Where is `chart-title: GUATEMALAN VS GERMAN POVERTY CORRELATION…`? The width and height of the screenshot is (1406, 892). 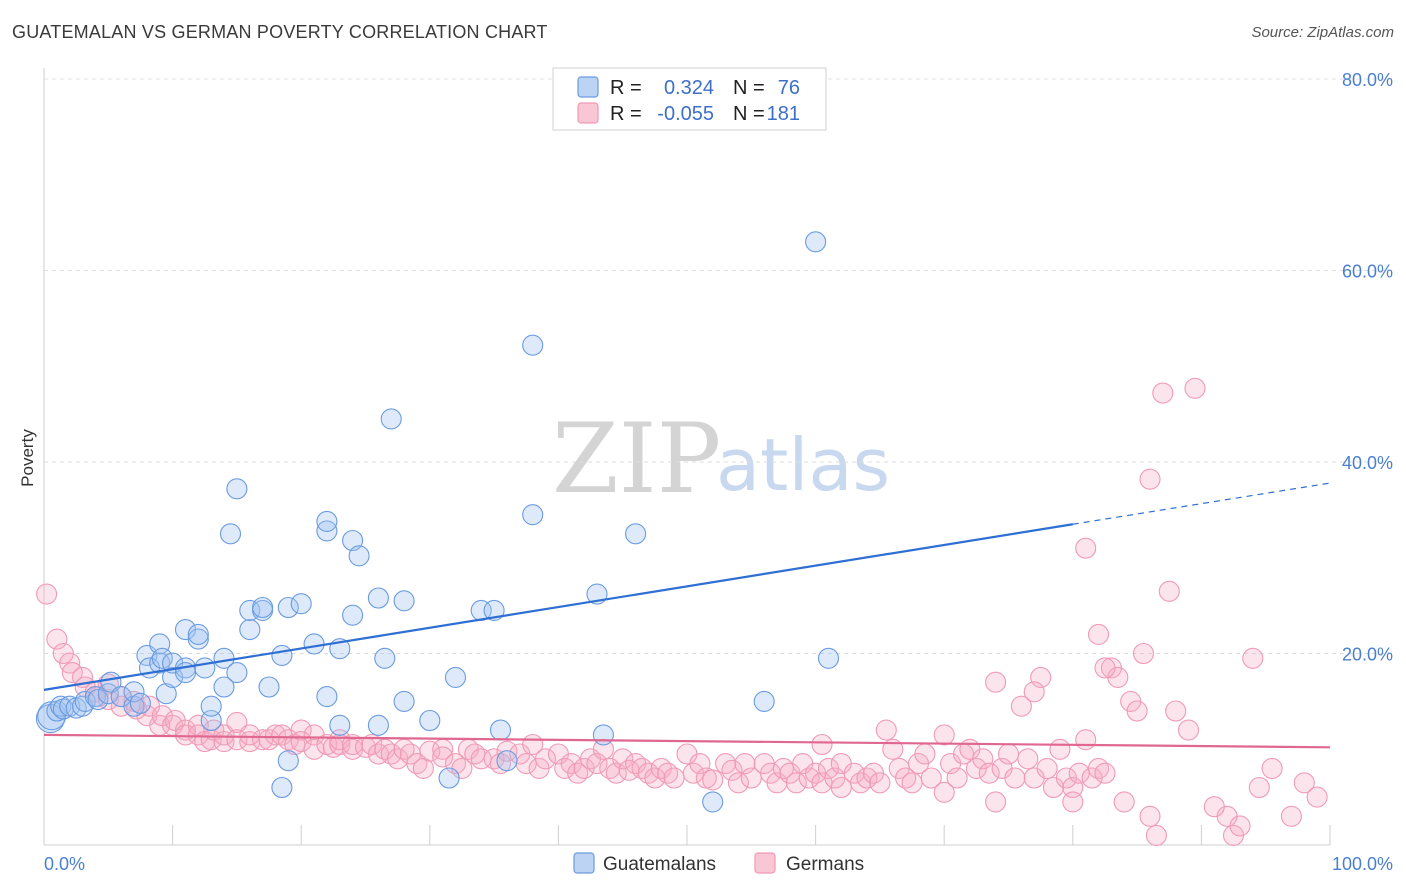
chart-title: GUATEMALAN VS GERMAN POVERTY CORRELATION… is located at coordinates (280, 32).